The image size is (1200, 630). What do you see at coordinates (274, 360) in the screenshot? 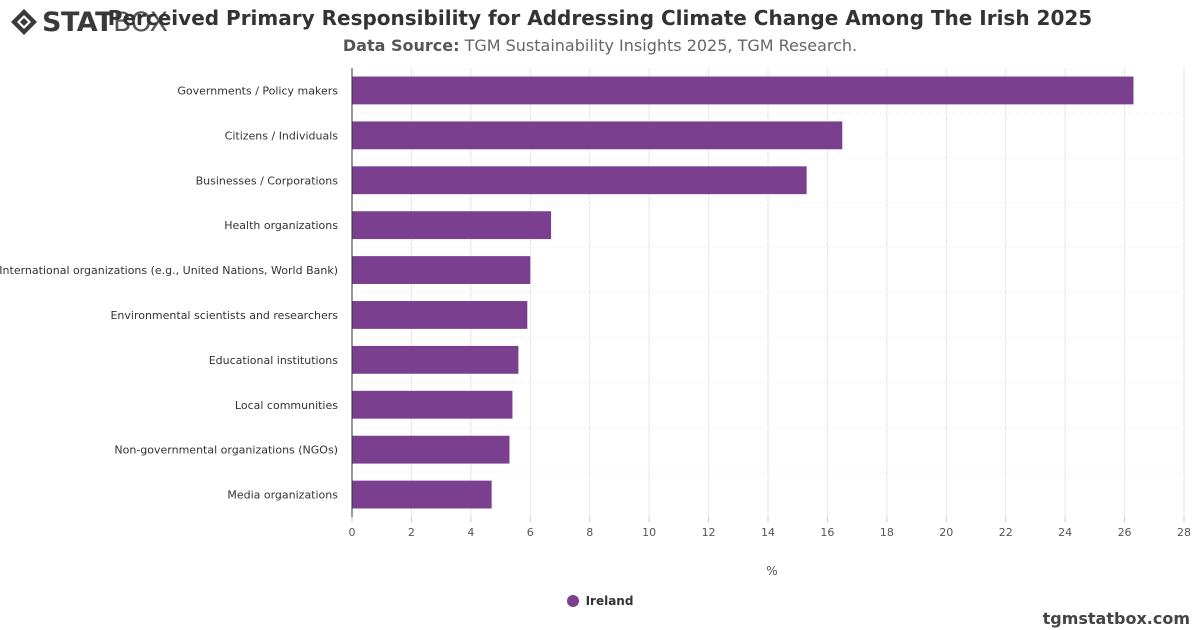
I see `category-label: Educational institutions` at bounding box center [274, 360].